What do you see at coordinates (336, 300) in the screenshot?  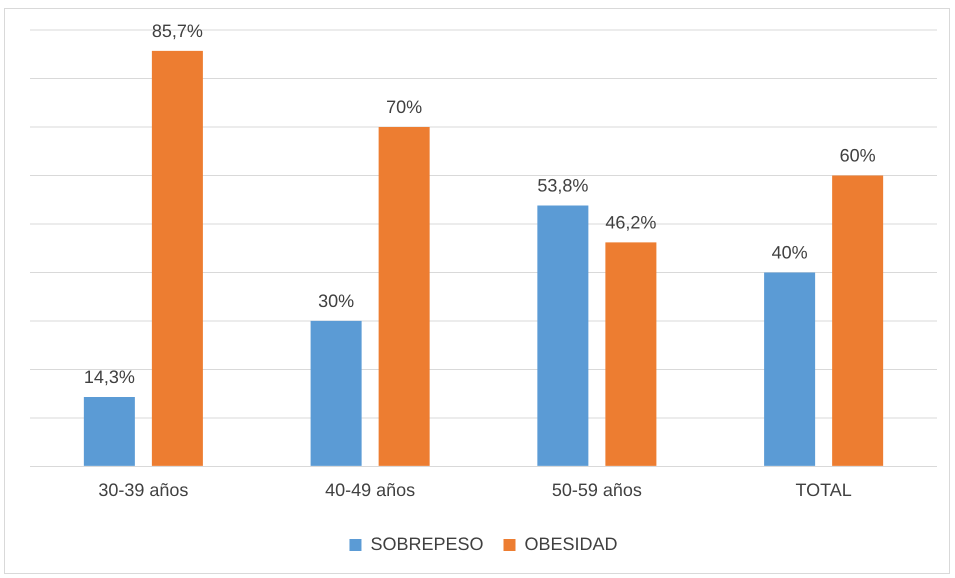 I see `data-label: 30%` at bounding box center [336, 300].